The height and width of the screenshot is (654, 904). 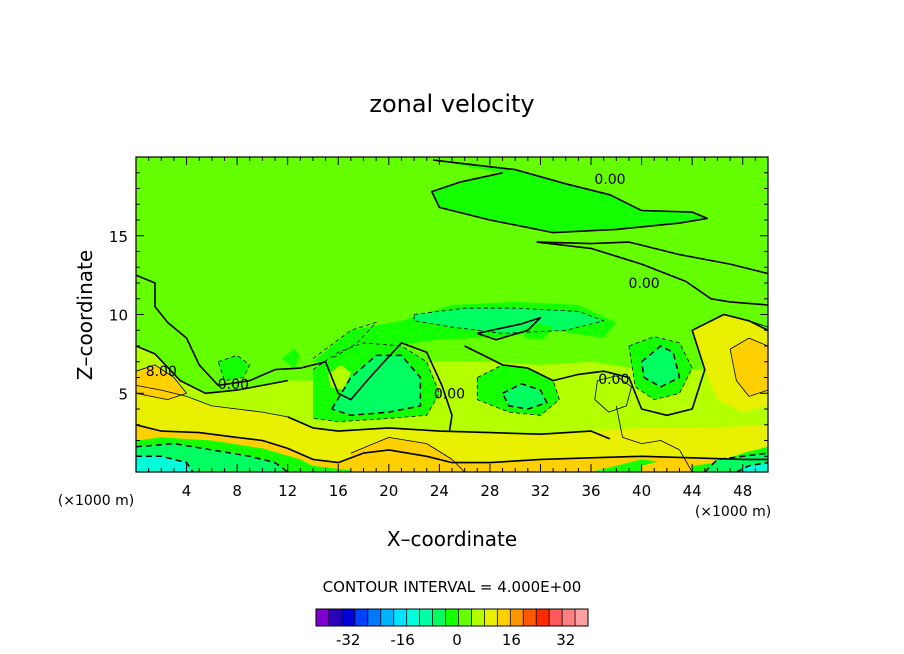 What do you see at coordinates (85, 315) in the screenshot?
I see `y-axis-label: Z–coordinate` at bounding box center [85, 315].